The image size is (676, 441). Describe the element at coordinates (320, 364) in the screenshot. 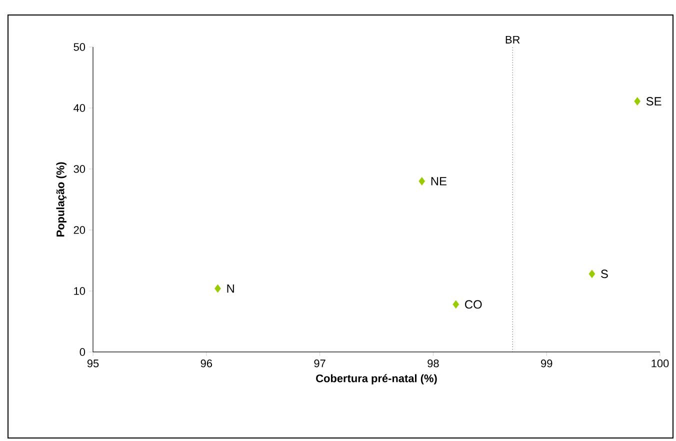

I see `x-tick-label: 97` at that location.